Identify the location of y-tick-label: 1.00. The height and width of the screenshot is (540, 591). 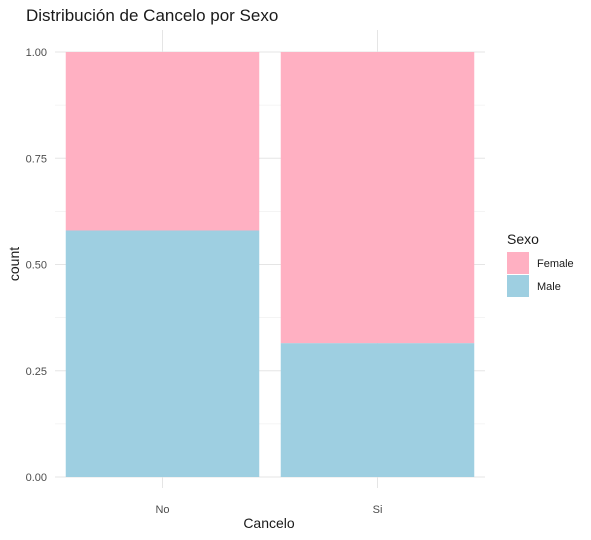
(36, 53).